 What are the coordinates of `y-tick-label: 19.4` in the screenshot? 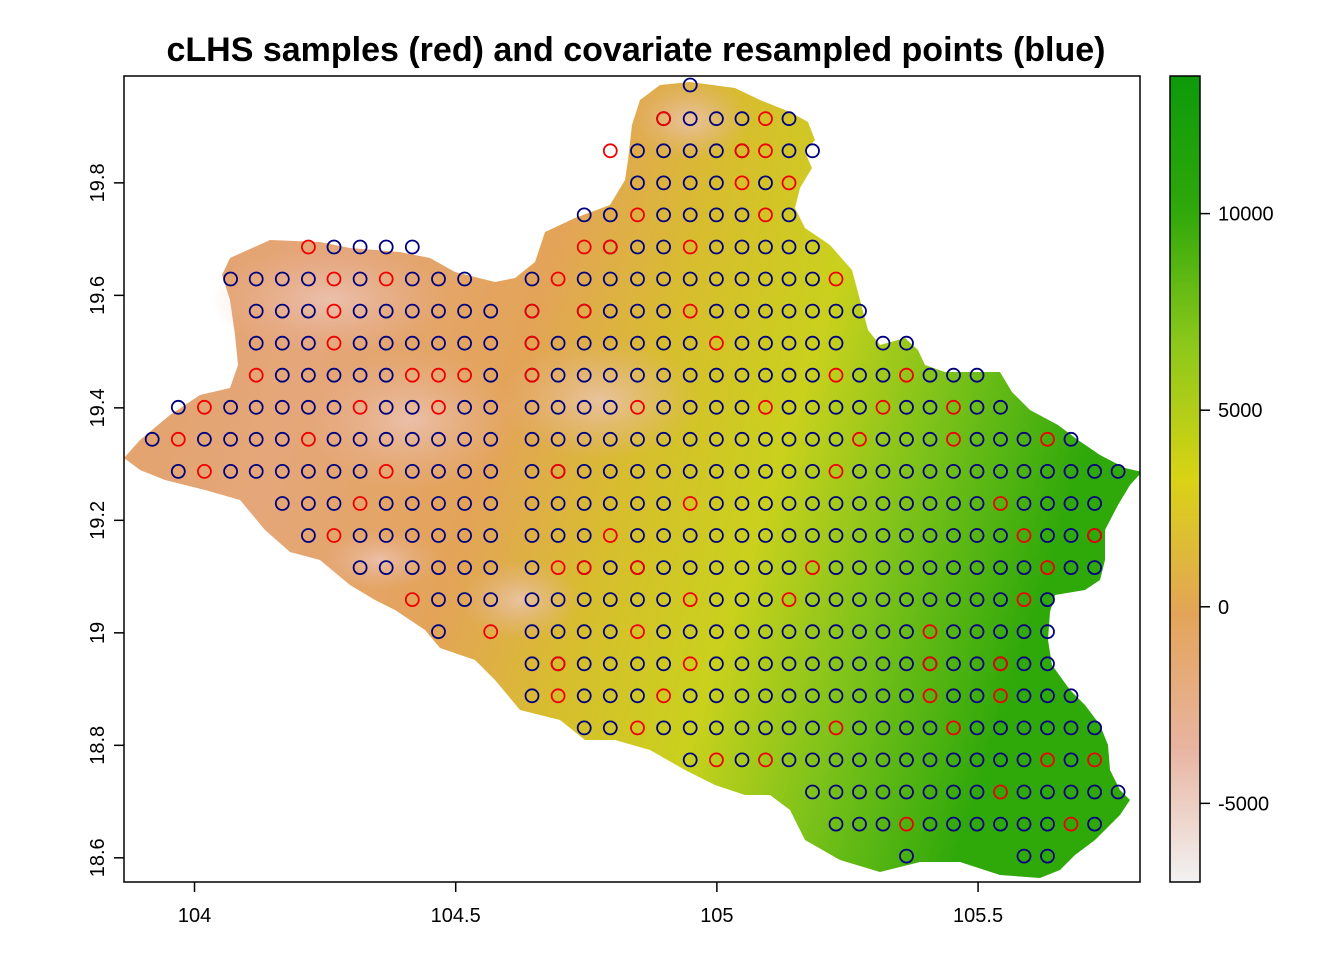 It's located at (98, 407).